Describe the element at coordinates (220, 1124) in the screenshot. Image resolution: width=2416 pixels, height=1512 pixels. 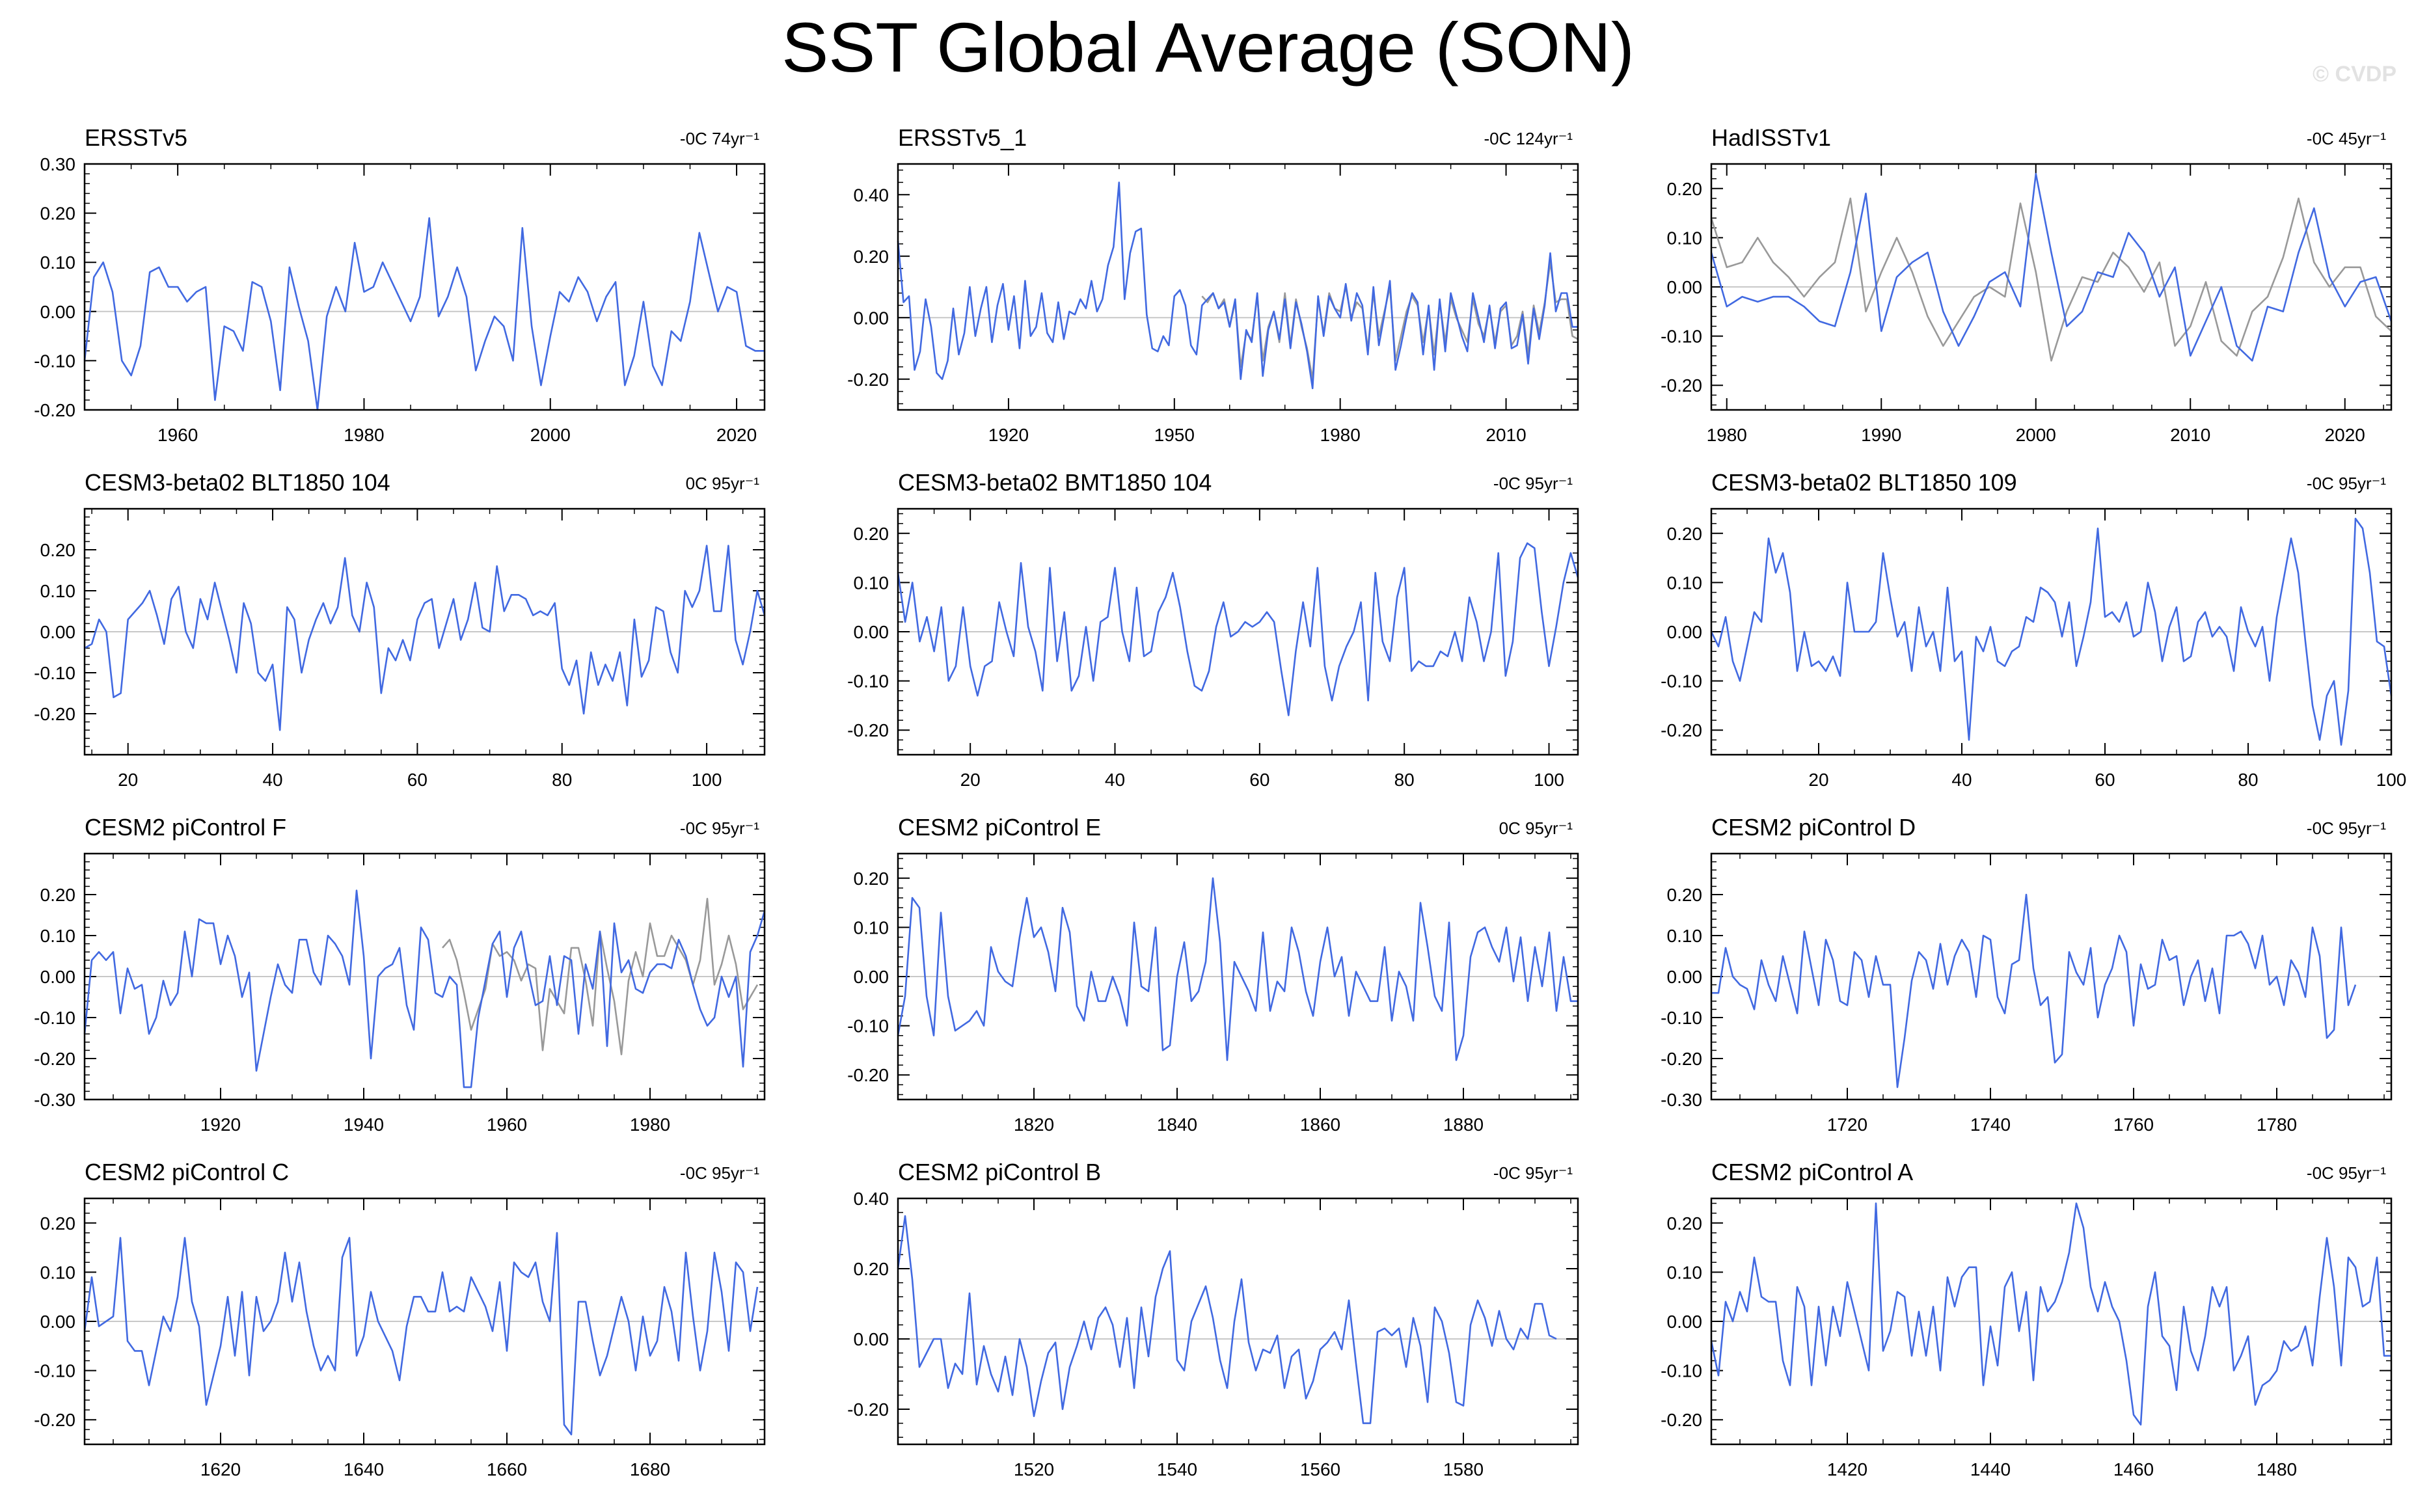
I see `x-tick-label: 1920` at that location.